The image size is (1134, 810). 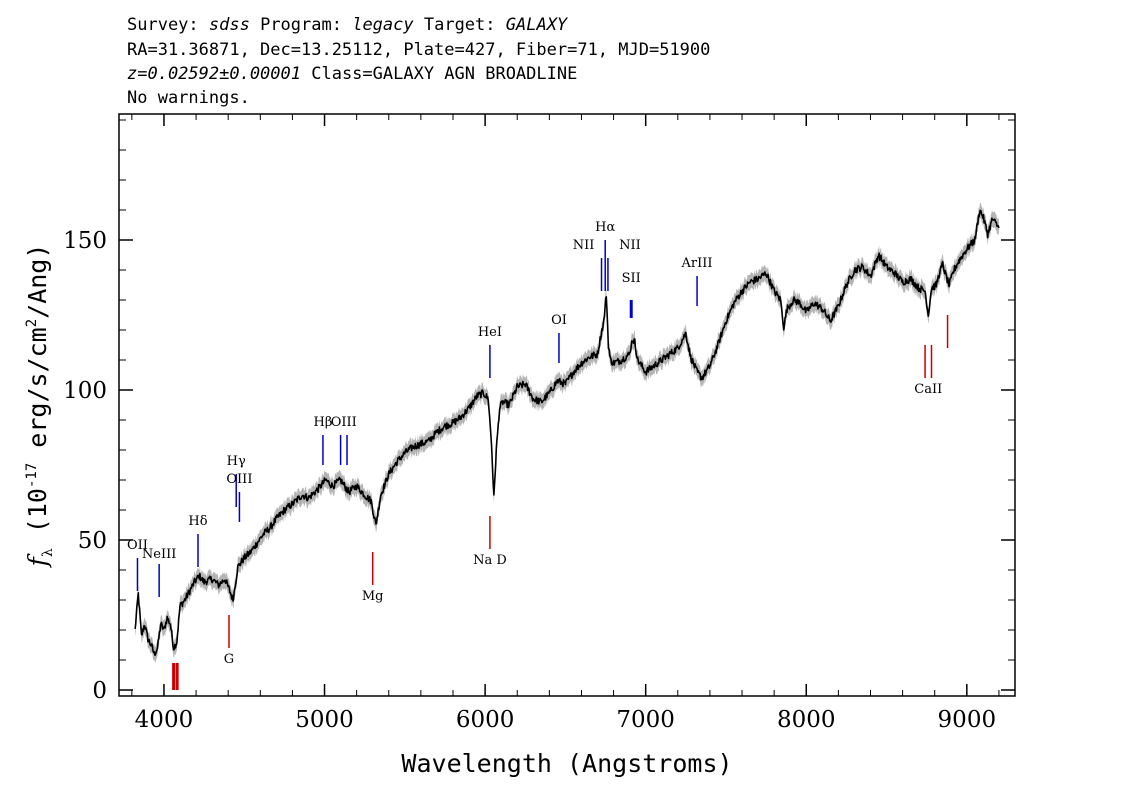 What do you see at coordinates (322, 440) in the screenshot?
I see `marker-hβ: Hβ` at bounding box center [322, 440].